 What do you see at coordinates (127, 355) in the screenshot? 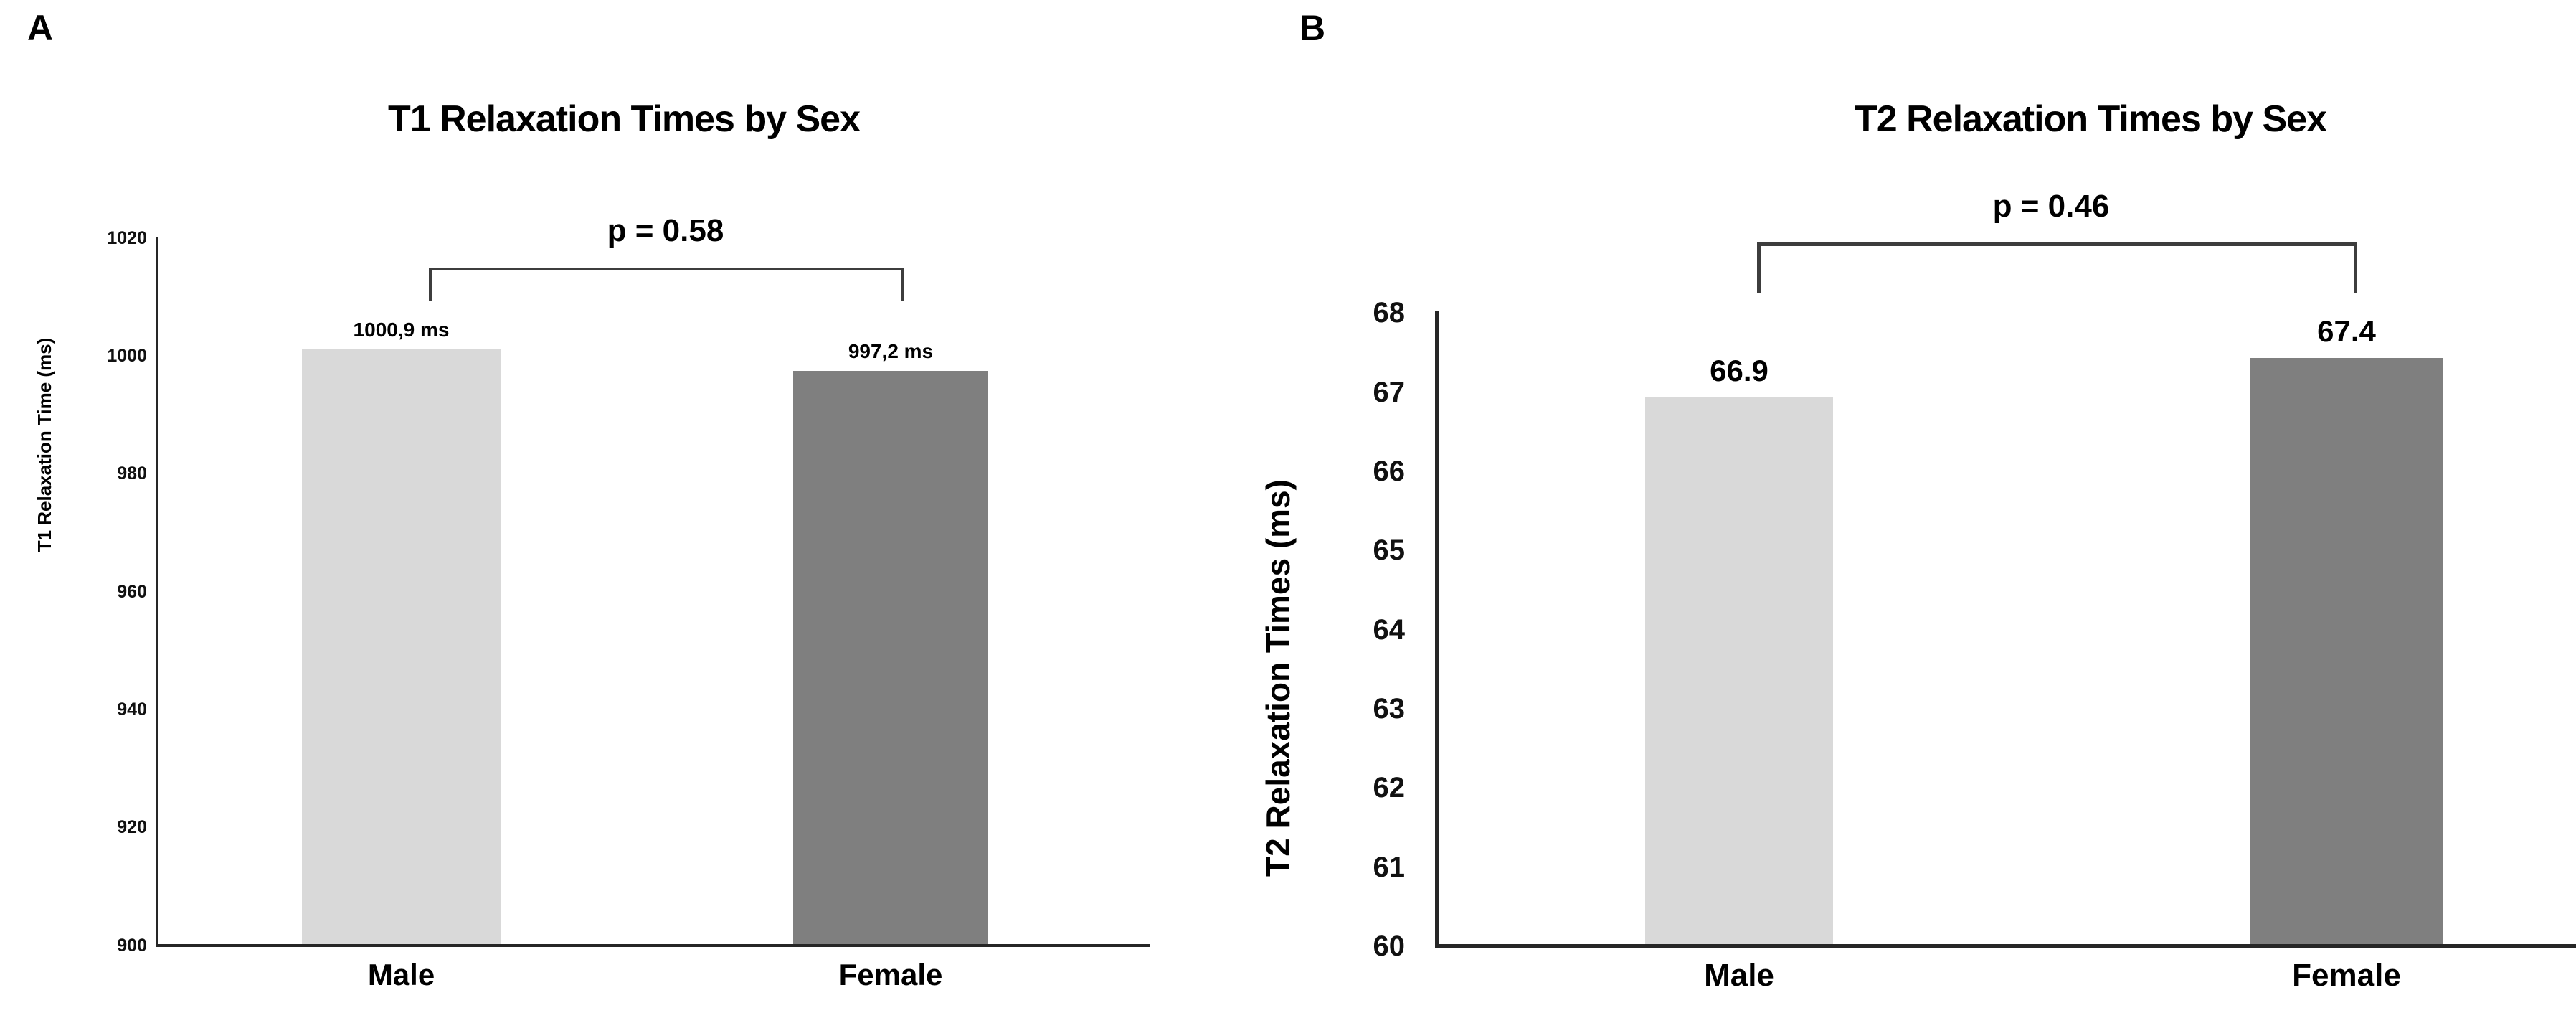
I see `y-tick-label: 1000` at bounding box center [127, 355].